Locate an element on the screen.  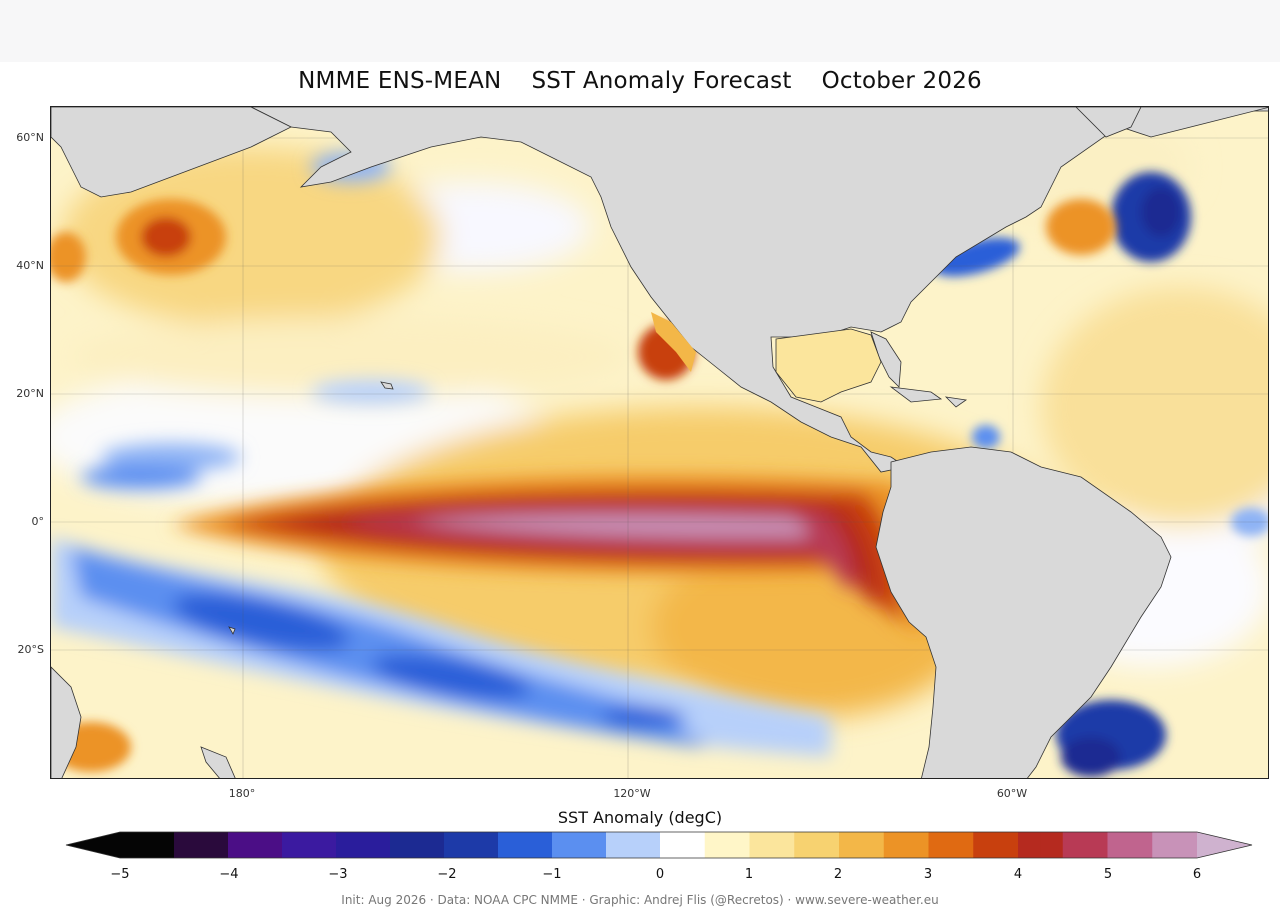
australia is located at coordinates (66, 722).